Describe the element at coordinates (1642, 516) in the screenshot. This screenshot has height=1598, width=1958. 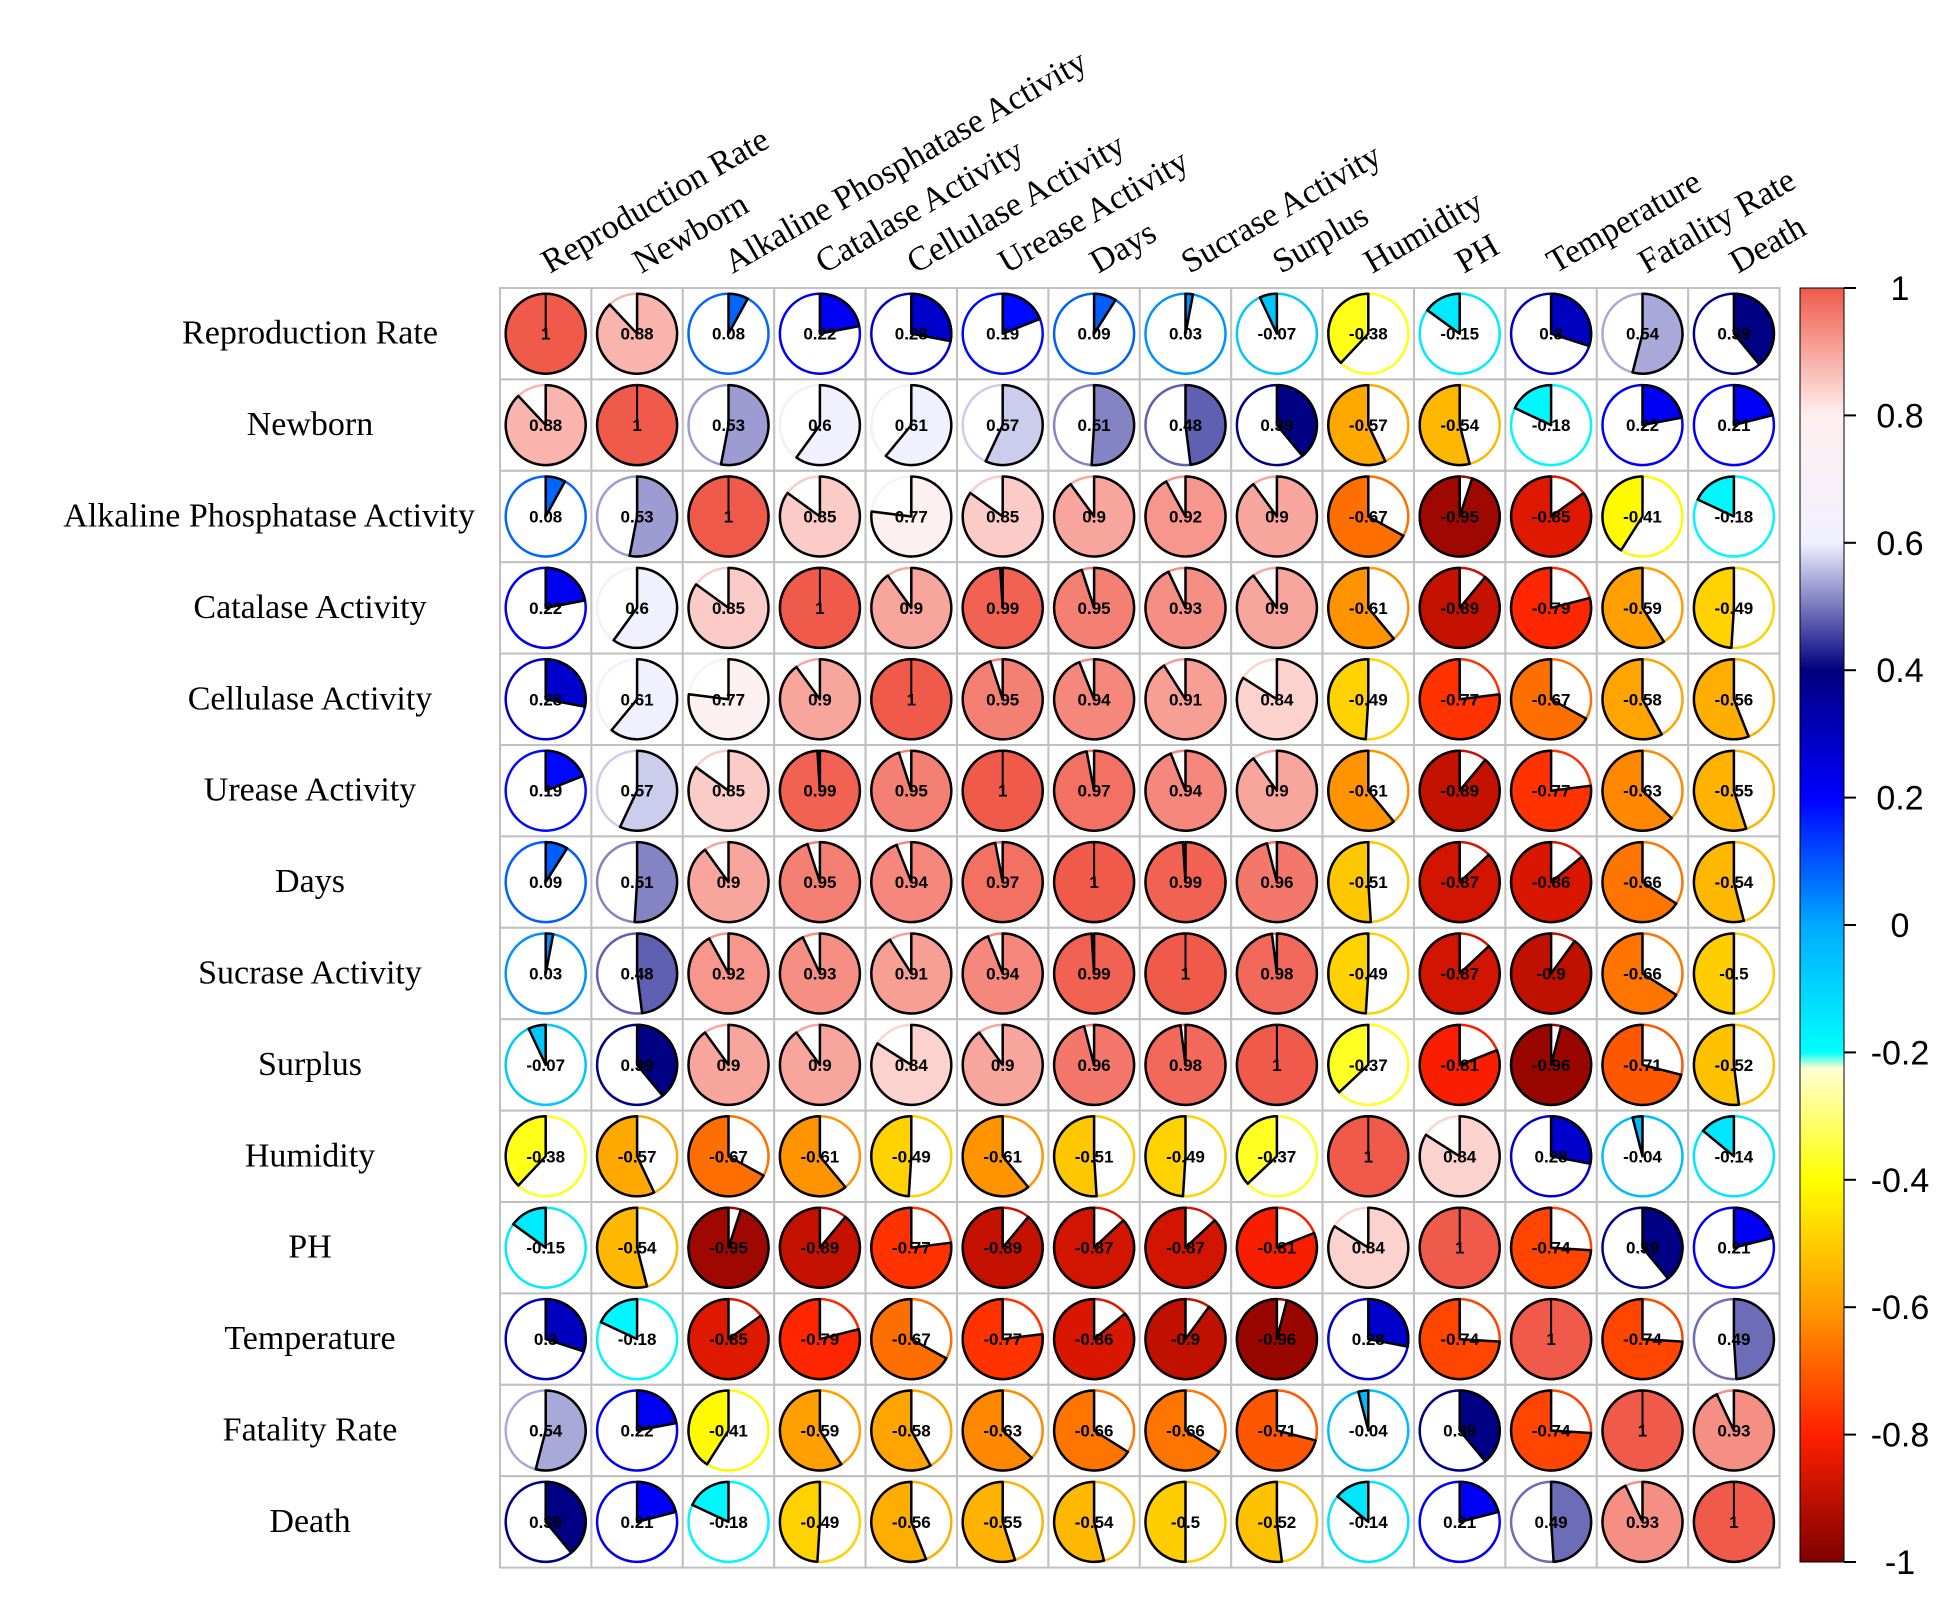
I see `matrix-cell: -0.41` at that location.